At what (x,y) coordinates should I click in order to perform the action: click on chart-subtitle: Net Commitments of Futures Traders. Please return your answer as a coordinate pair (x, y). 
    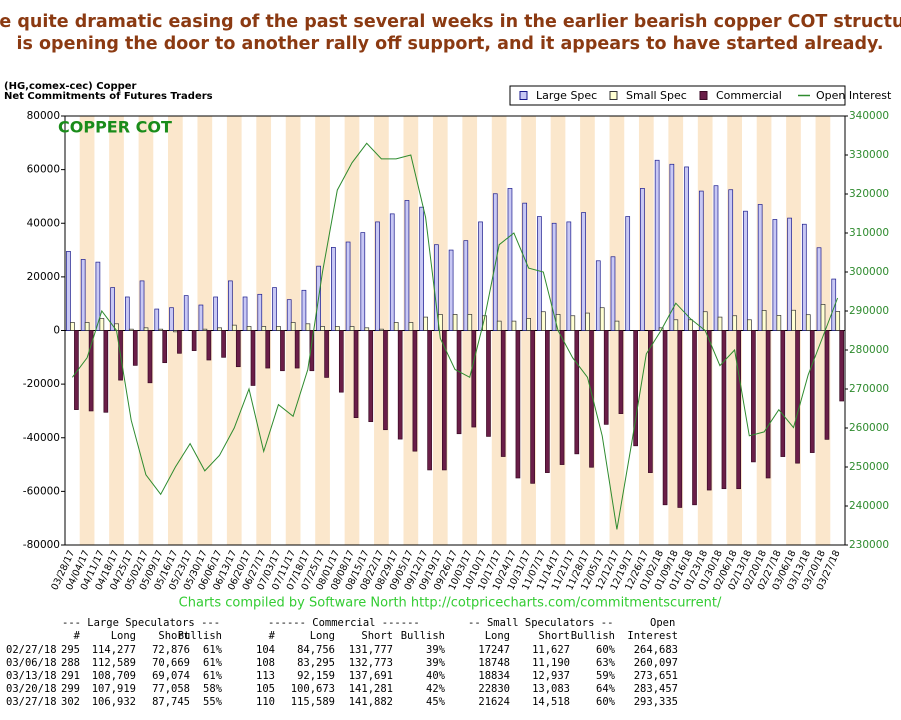
    Looking at the image, I should click on (108, 96).